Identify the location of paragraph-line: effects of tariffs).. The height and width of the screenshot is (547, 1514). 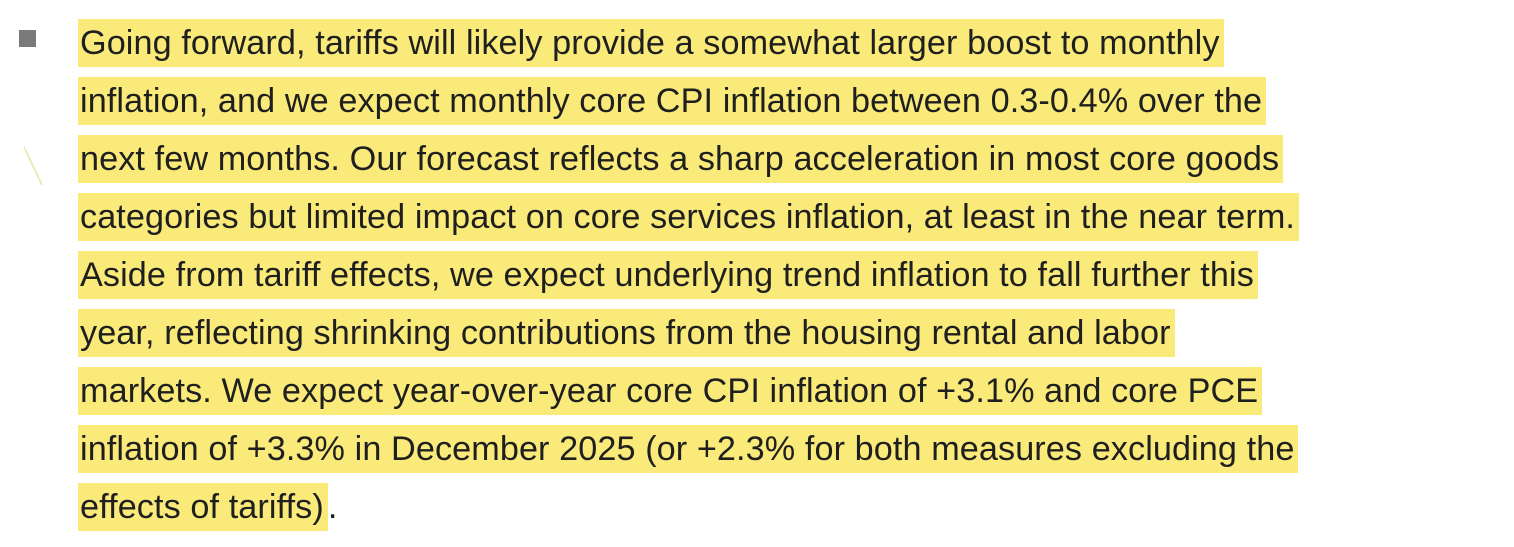
(688, 509).